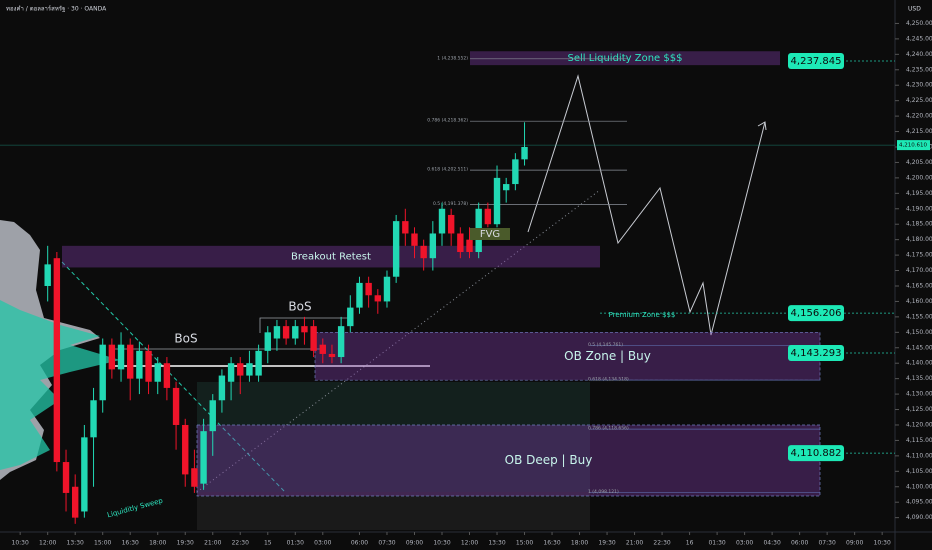 The image size is (932, 550). Describe the element at coordinates (919, 378) in the screenshot. I see `y-tick-label: 4,135.000` at that location.